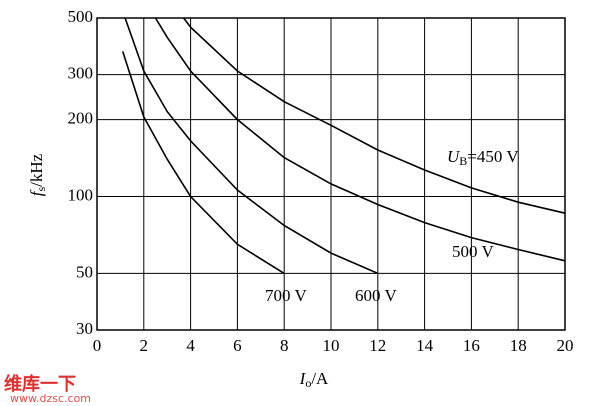  Describe the element at coordinates (84, 328) in the screenshot. I see `y-tick-label: 30` at that location.